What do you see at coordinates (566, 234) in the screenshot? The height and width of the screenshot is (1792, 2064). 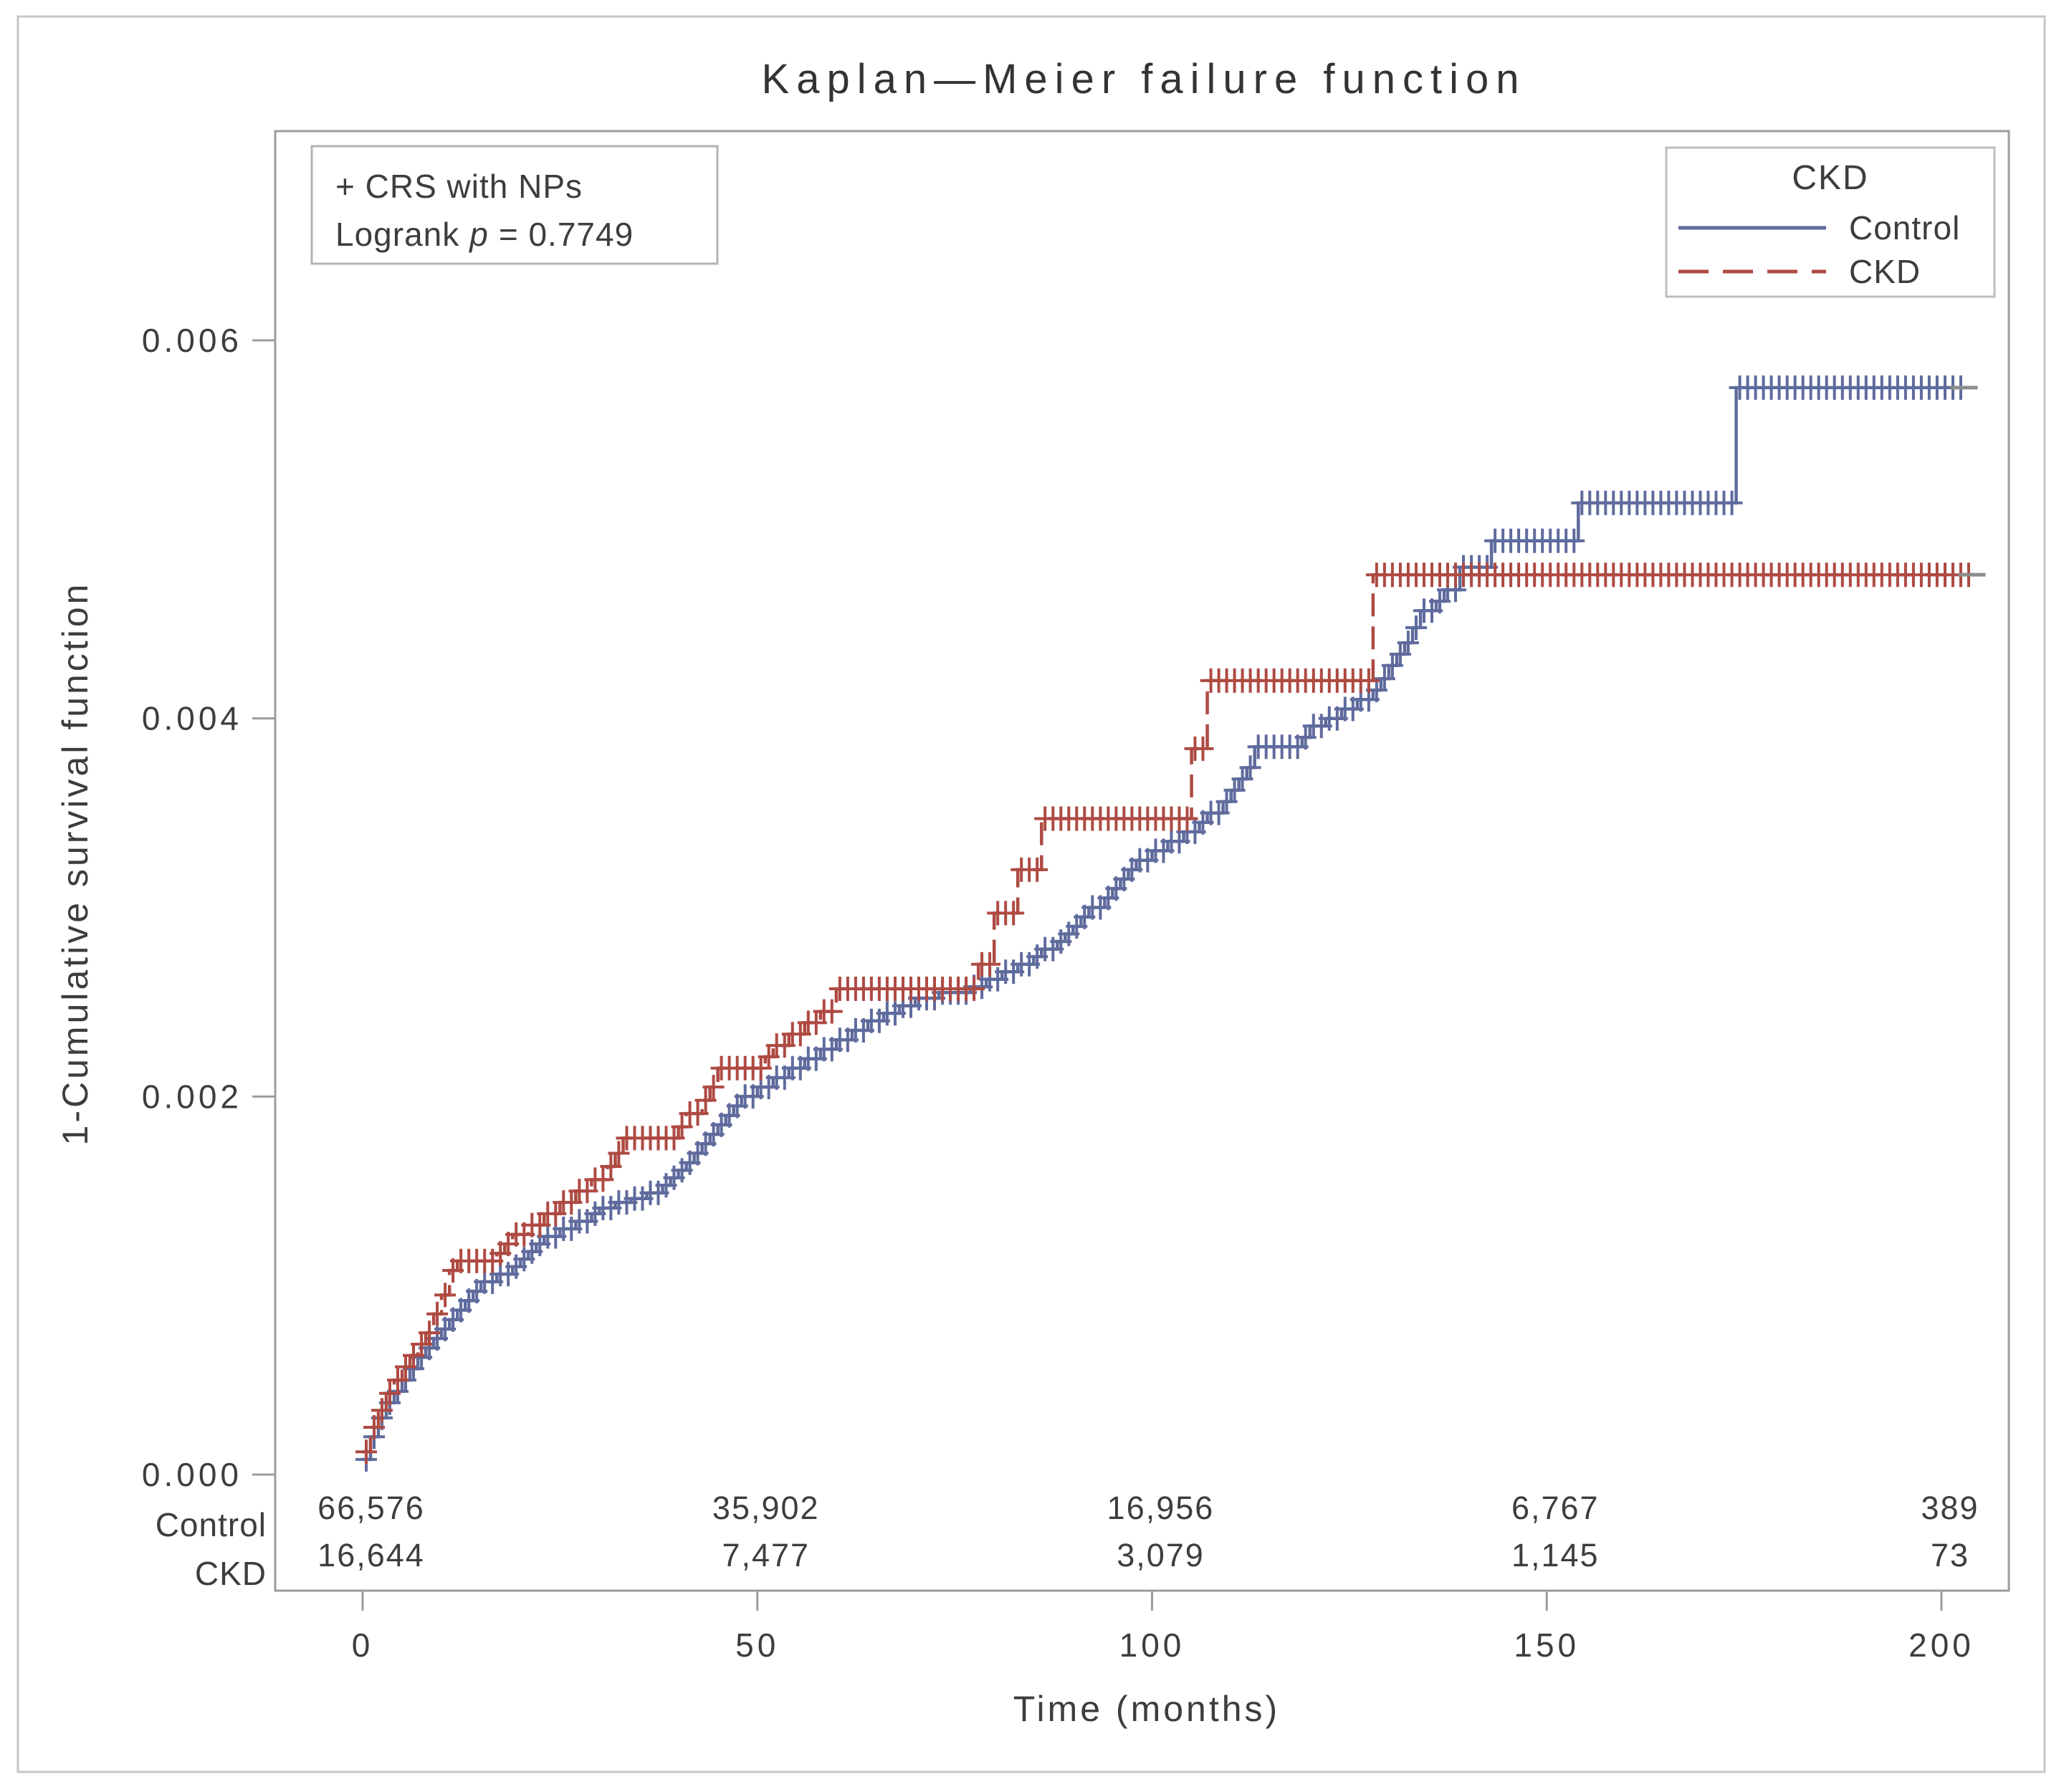 I see `logrank-value: = 0.7749` at bounding box center [566, 234].